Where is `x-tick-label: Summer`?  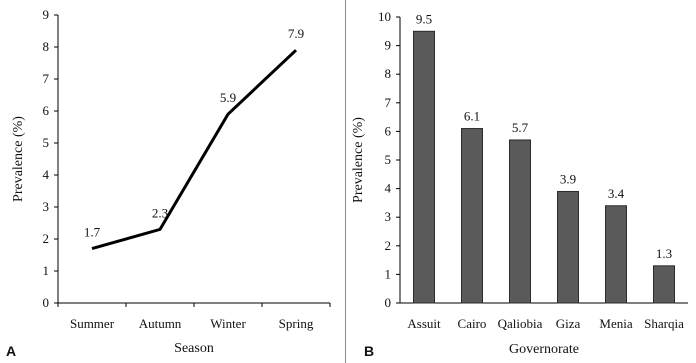
x-tick-label: Summer is located at coordinates (92, 323).